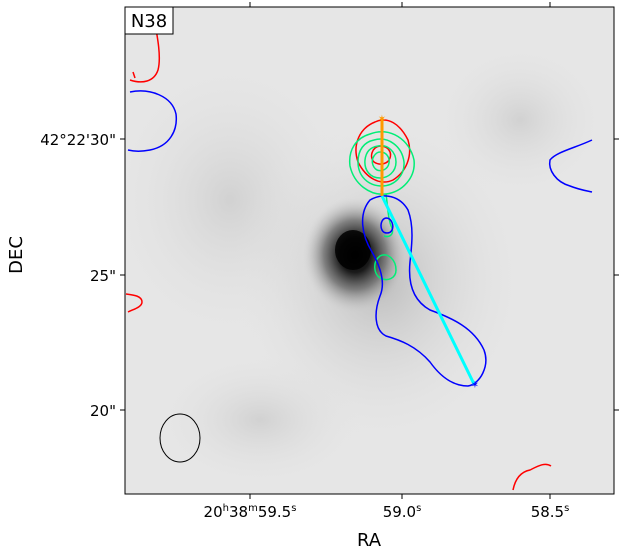 The height and width of the screenshot is (556, 620). Describe the element at coordinates (103, 276) in the screenshot. I see `y-tick-label: 25"` at that location.